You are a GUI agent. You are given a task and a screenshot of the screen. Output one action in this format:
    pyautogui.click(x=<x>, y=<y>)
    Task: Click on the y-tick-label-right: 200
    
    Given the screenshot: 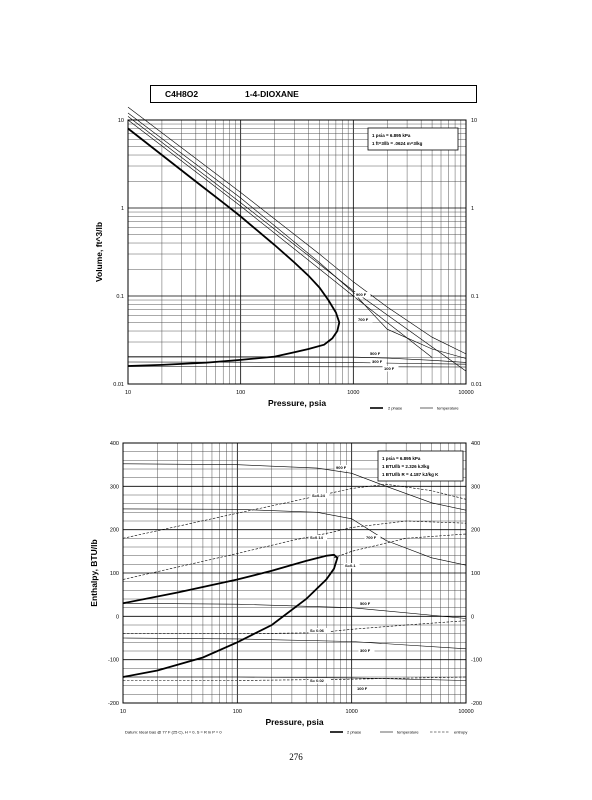 What is the action you would take?
    pyautogui.click(x=475, y=531)
    